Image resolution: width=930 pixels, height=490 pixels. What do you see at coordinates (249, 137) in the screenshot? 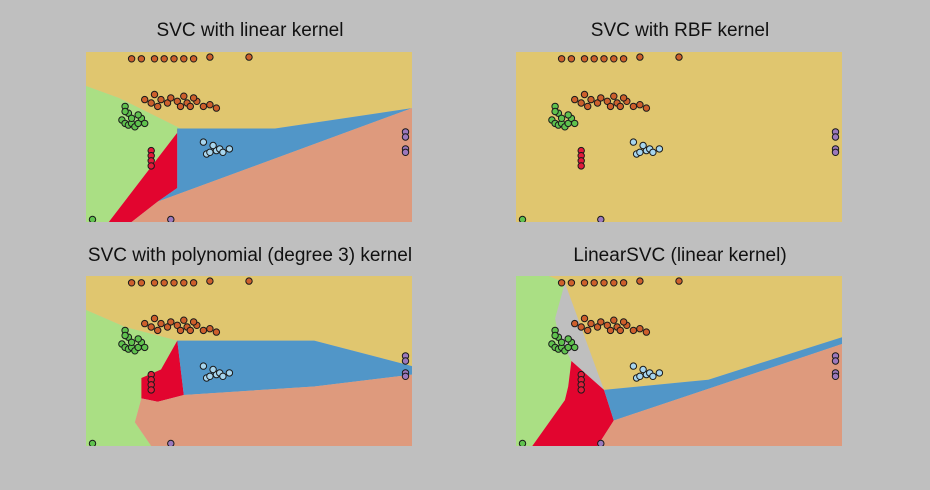
I see `plot-area` at bounding box center [249, 137].